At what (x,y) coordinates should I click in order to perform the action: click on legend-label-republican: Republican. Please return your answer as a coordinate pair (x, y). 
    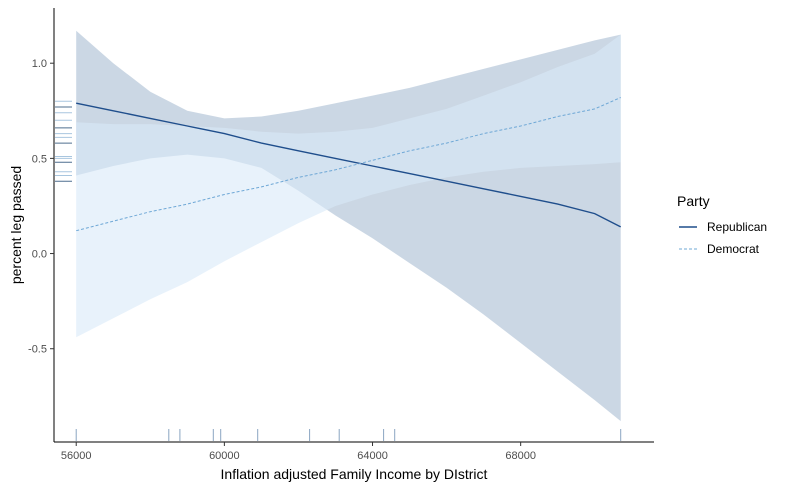
    Looking at the image, I should click on (737, 227).